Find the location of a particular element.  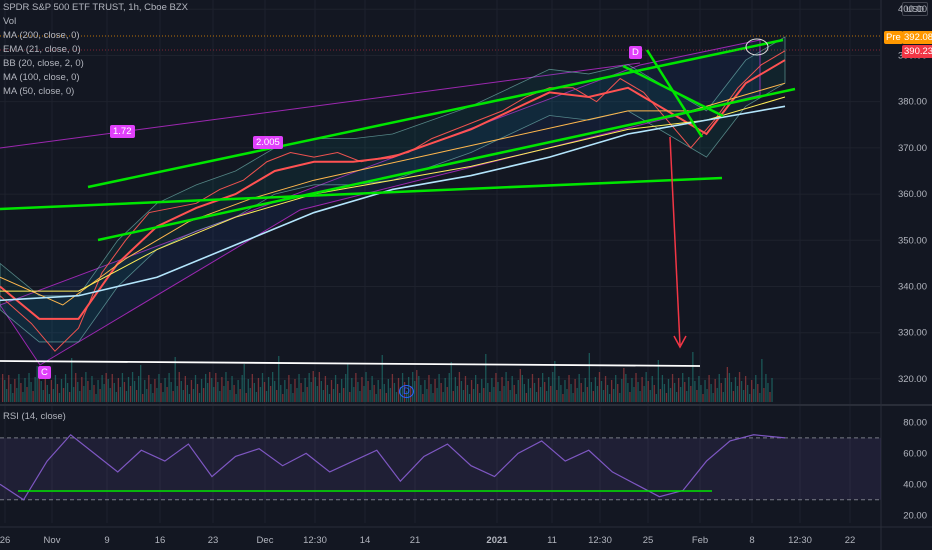

dividend-icon: D is located at coordinates (406, 391).